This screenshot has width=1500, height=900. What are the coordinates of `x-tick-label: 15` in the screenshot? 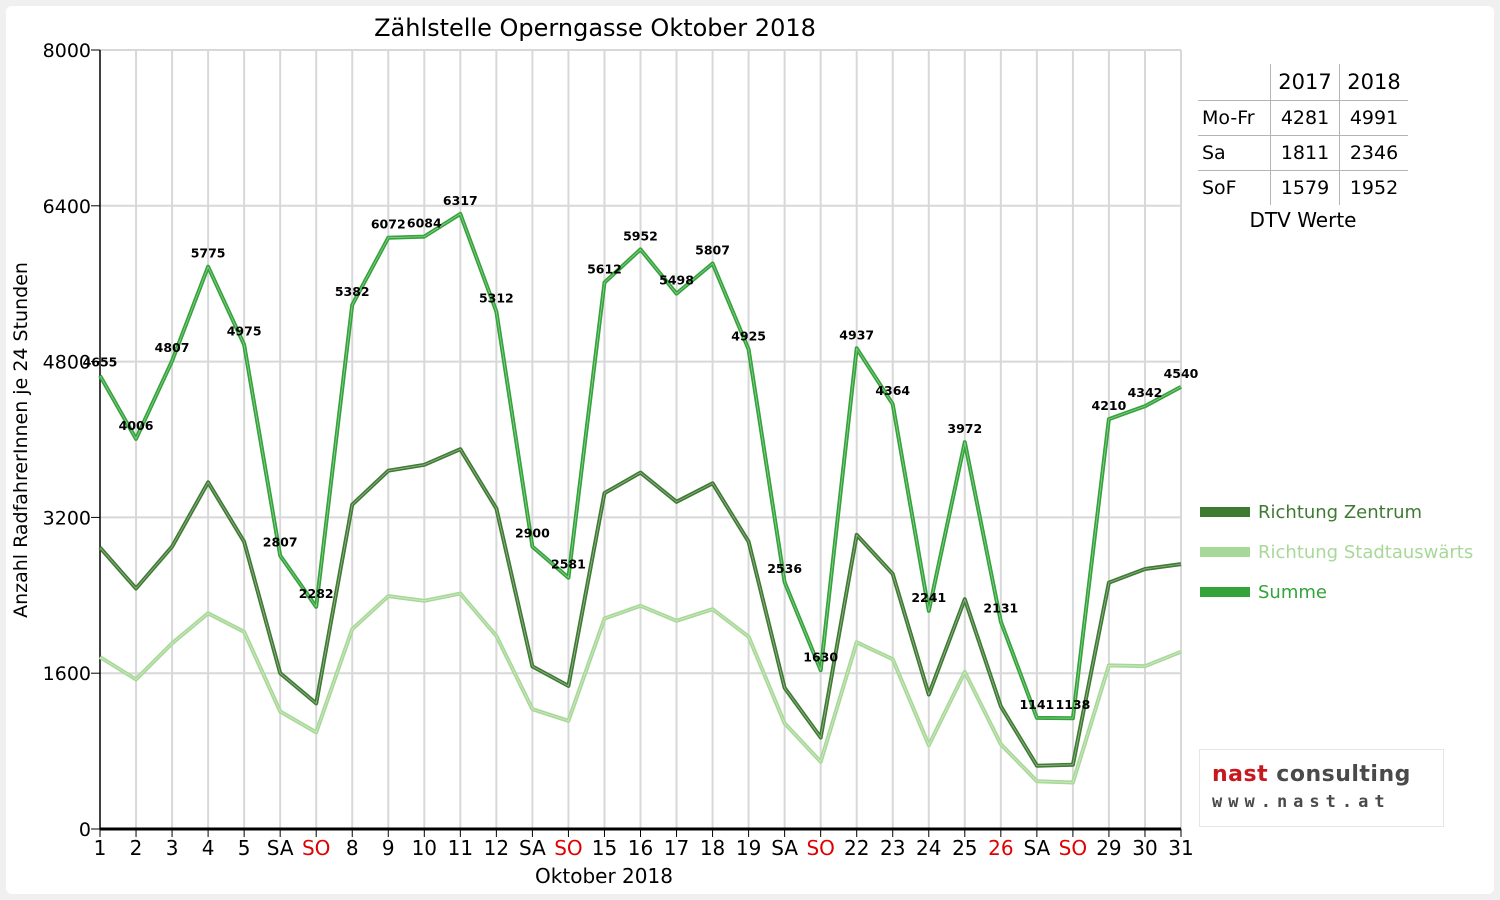 It's located at (604, 848).